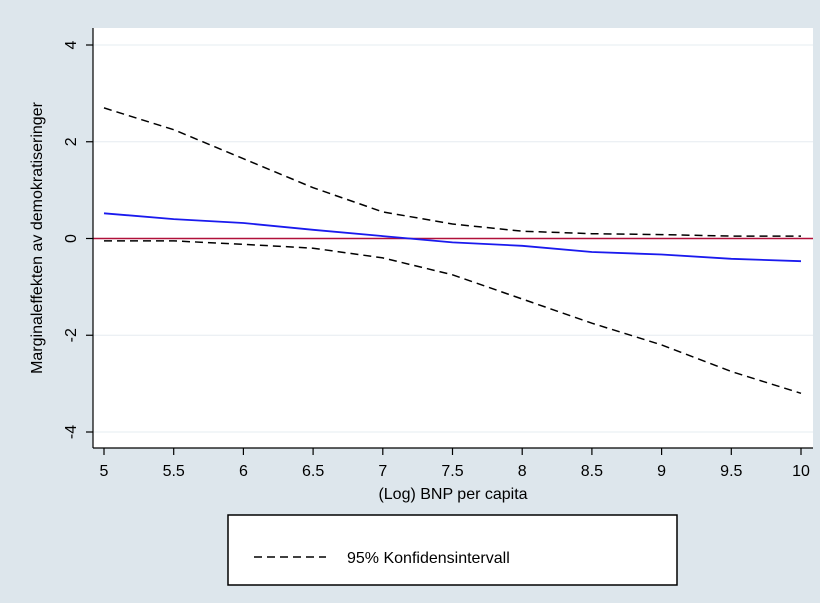  Describe the element at coordinates (71, 141) in the screenshot. I see `y-tick-label: 2` at that location.